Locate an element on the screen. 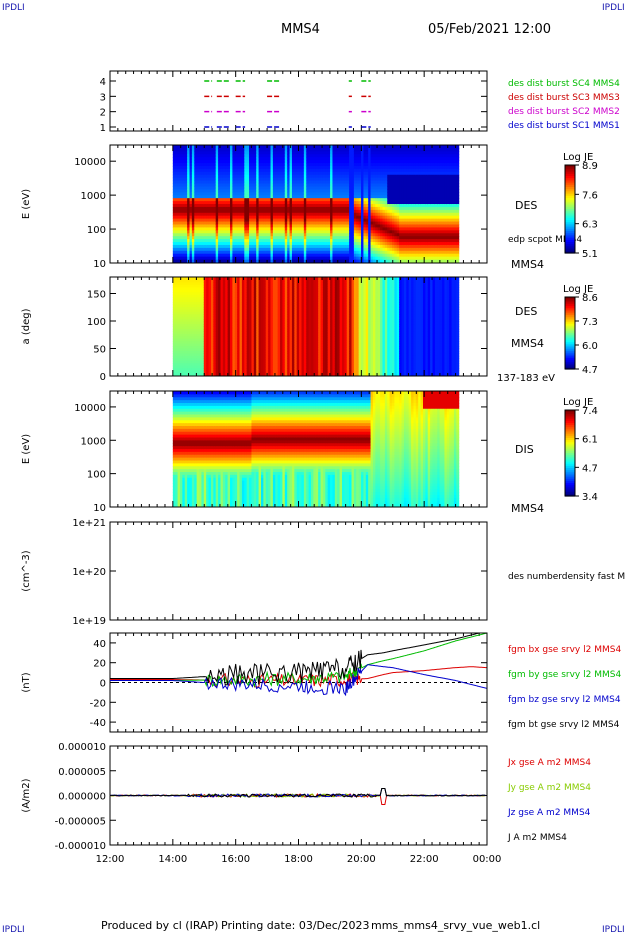  burst-legend-entry: des dist burst SC2 MMS2 is located at coordinates (564, 112).